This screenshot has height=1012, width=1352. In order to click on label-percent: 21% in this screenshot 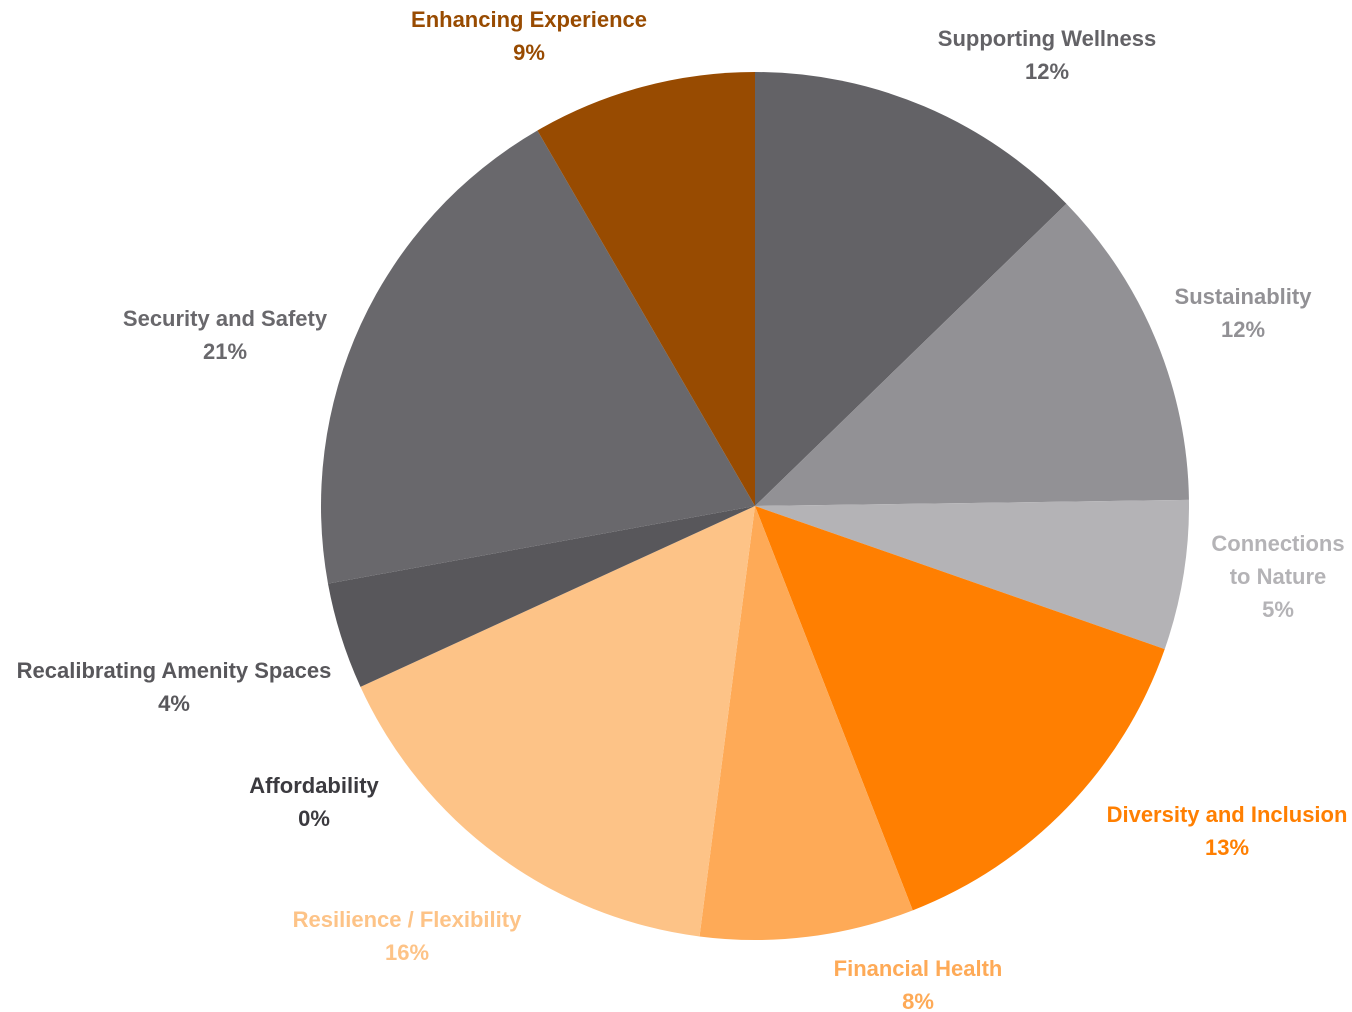, I will do `click(225, 351)`.